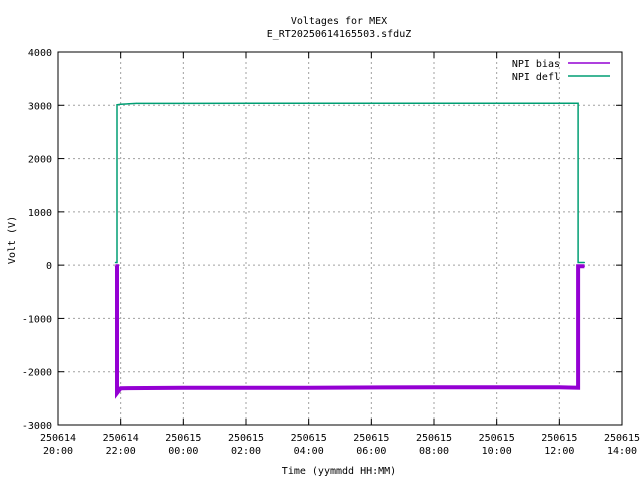 This screenshot has height=480, width=640. Describe the element at coordinates (497, 451) in the screenshot. I see `x-tick-label-time: 10:00` at that location.